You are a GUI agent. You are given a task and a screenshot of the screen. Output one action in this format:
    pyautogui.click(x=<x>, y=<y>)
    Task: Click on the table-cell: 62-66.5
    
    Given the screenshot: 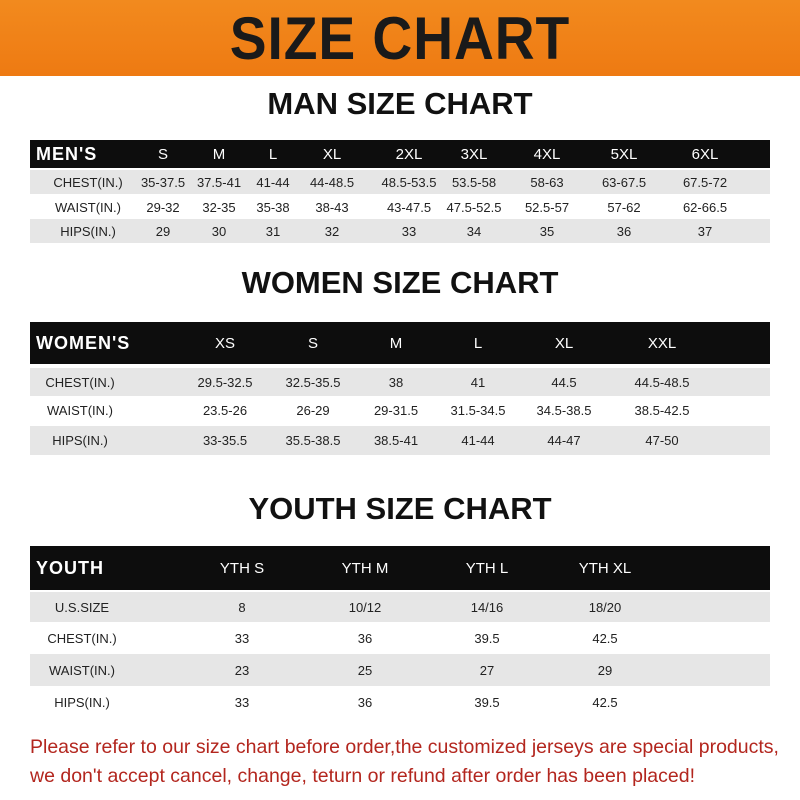 What is the action you would take?
    pyautogui.click(x=705, y=207)
    